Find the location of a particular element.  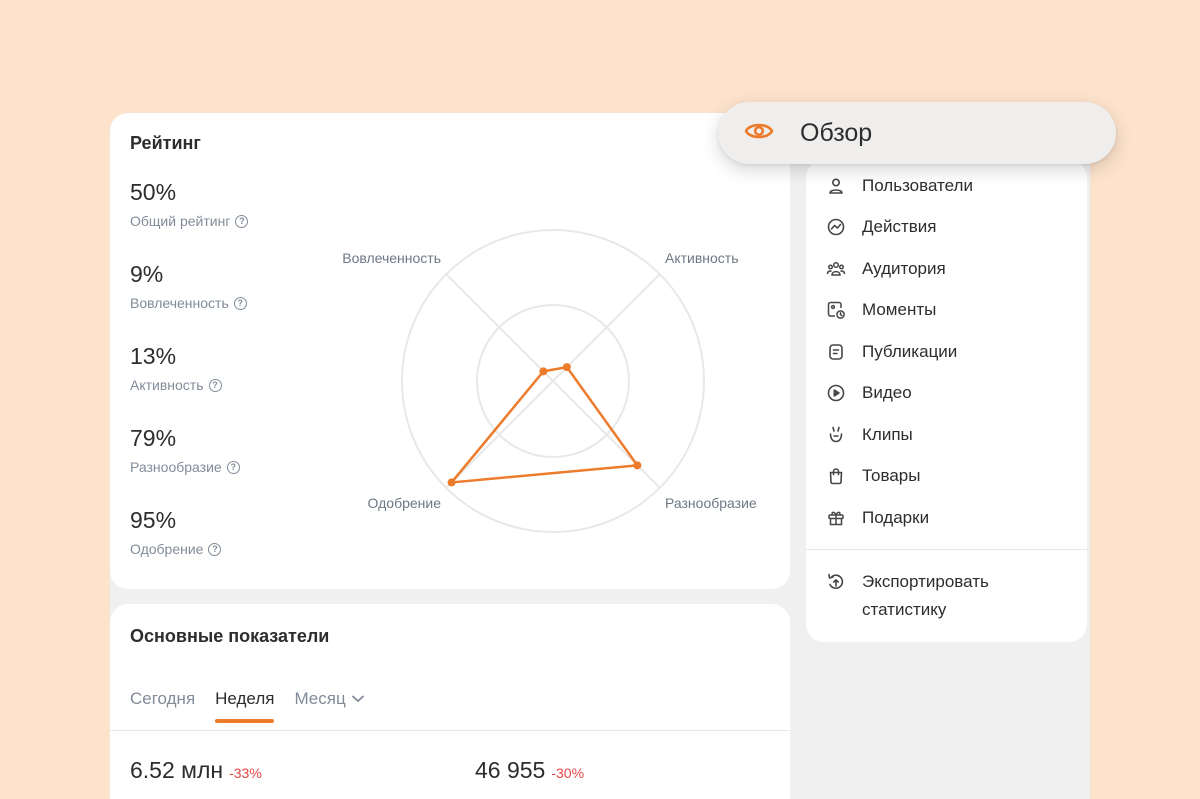

sidebar-item-label: Товары is located at coordinates (891, 475).